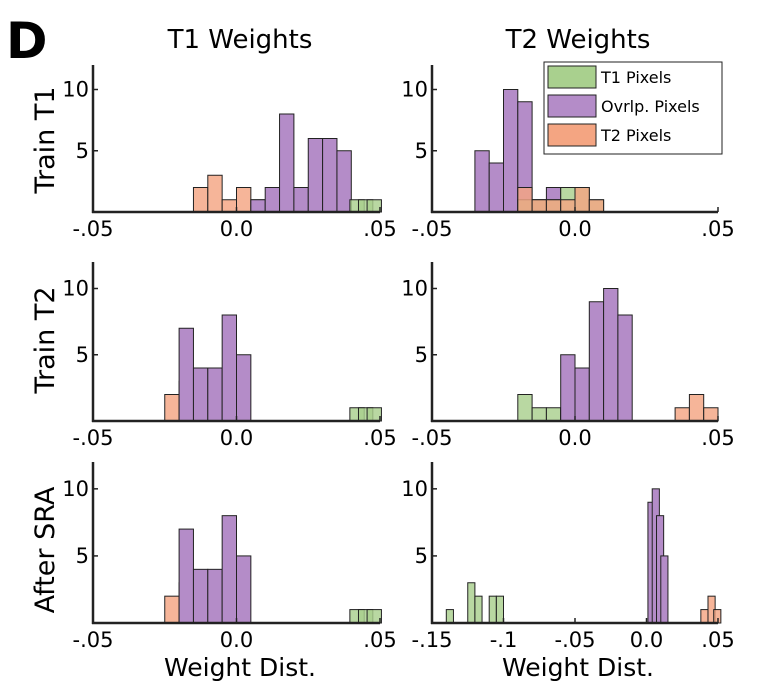 Image resolution: width=761 pixels, height=690 pixels. Describe the element at coordinates (572, 77) in the screenshot. I see `legend-swatch-t1-pixels` at that location.